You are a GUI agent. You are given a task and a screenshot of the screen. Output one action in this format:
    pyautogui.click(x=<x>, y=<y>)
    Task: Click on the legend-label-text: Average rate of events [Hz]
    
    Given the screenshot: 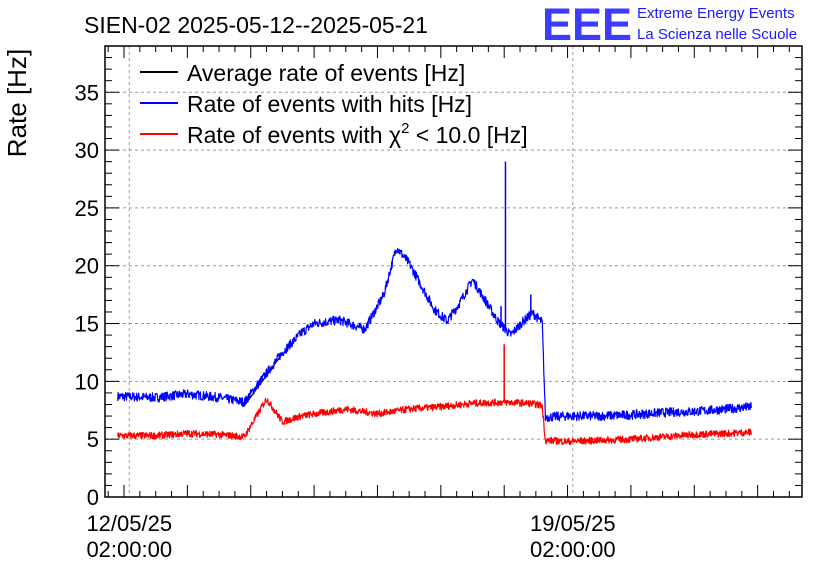 What is the action you would take?
    pyautogui.click(x=326, y=73)
    